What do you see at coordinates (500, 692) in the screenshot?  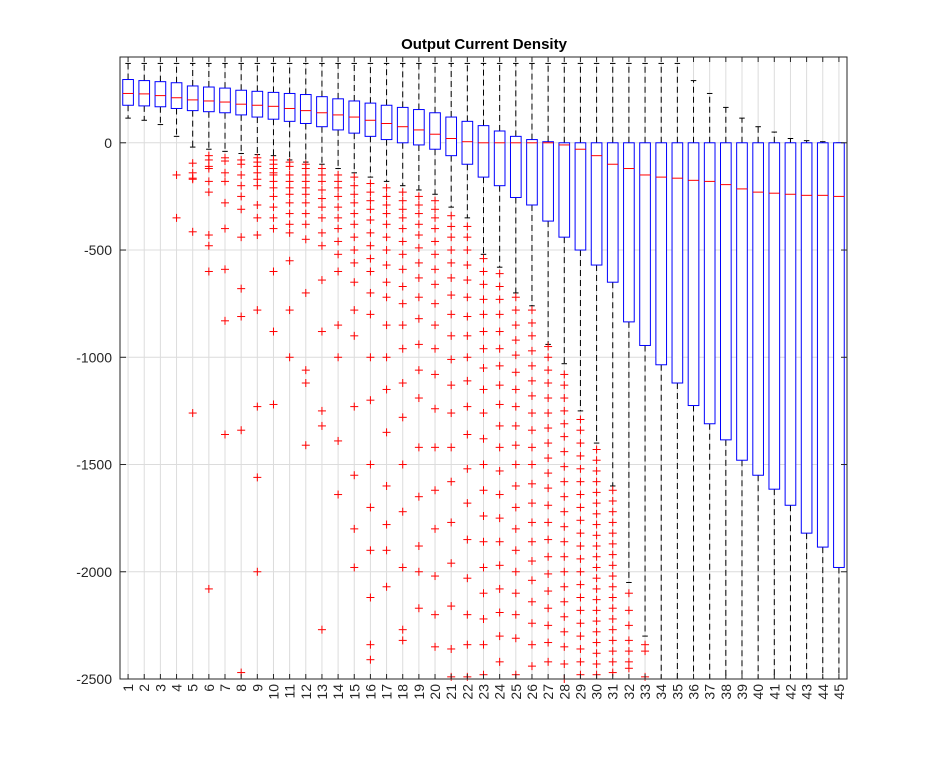 I see `x-tick-label: 24` at bounding box center [500, 692].